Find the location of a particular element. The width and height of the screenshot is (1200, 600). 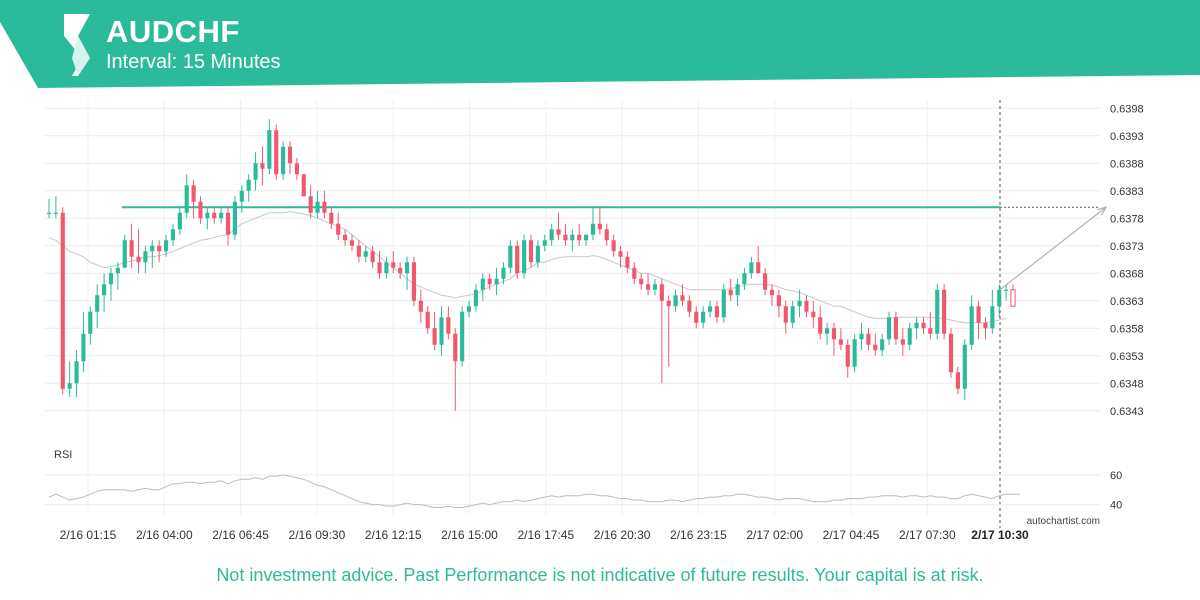

y-tick-label: 0.6398 is located at coordinates (1127, 109).